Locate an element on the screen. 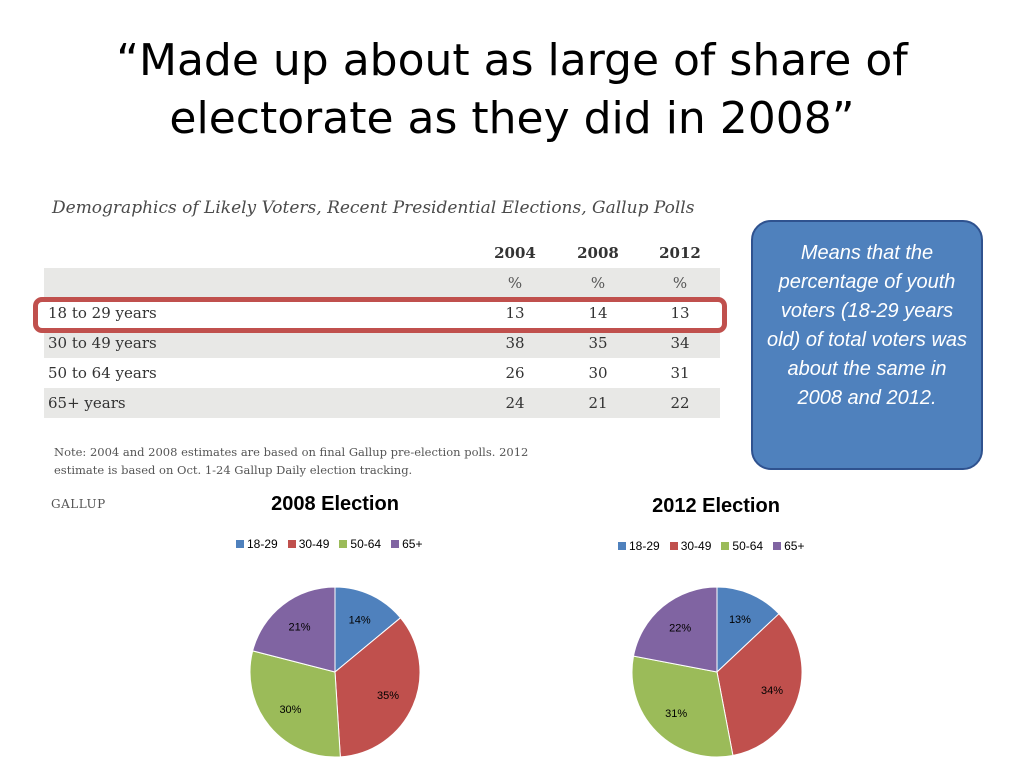  pie-data-label: 30% is located at coordinates (290, 710).